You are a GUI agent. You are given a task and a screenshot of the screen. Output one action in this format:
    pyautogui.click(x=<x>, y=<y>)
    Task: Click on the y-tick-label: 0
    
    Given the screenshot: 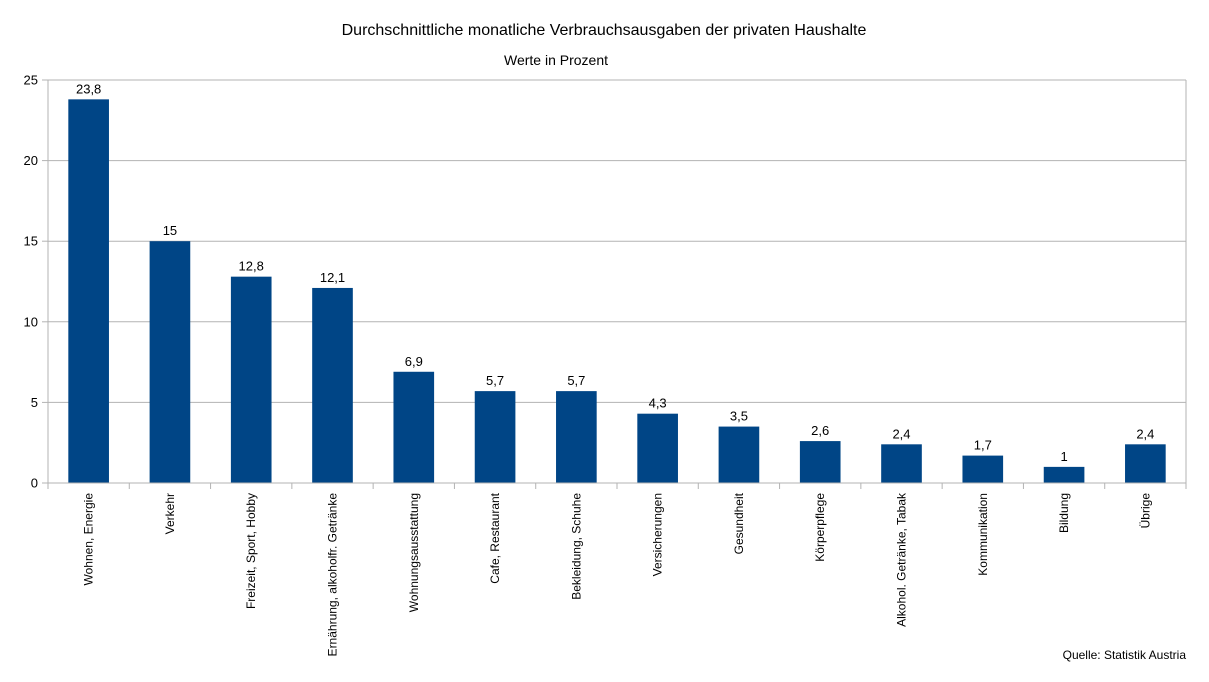 What is the action you would take?
    pyautogui.click(x=34, y=483)
    